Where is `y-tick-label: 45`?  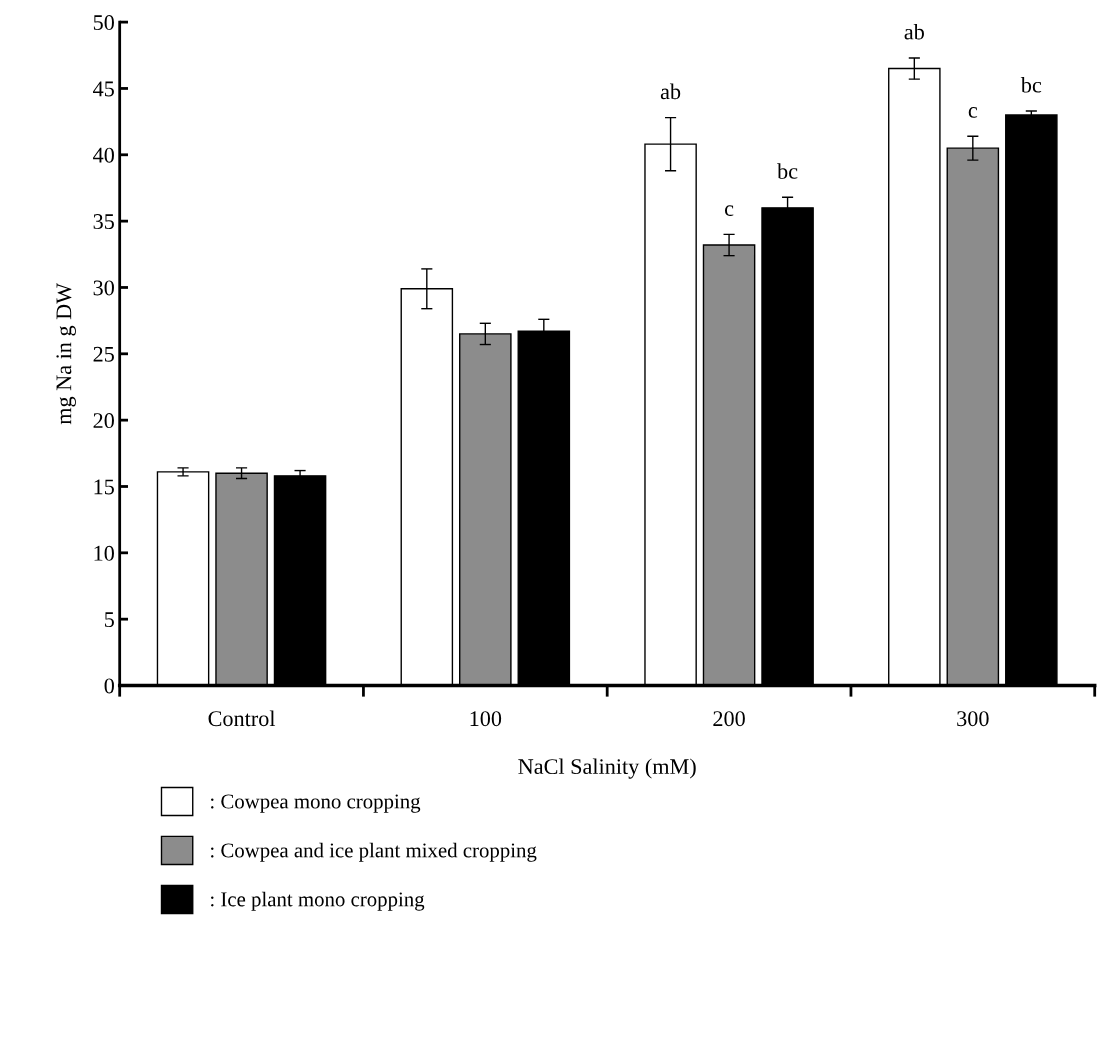
y-tick-label: 45 is located at coordinates (103, 89).